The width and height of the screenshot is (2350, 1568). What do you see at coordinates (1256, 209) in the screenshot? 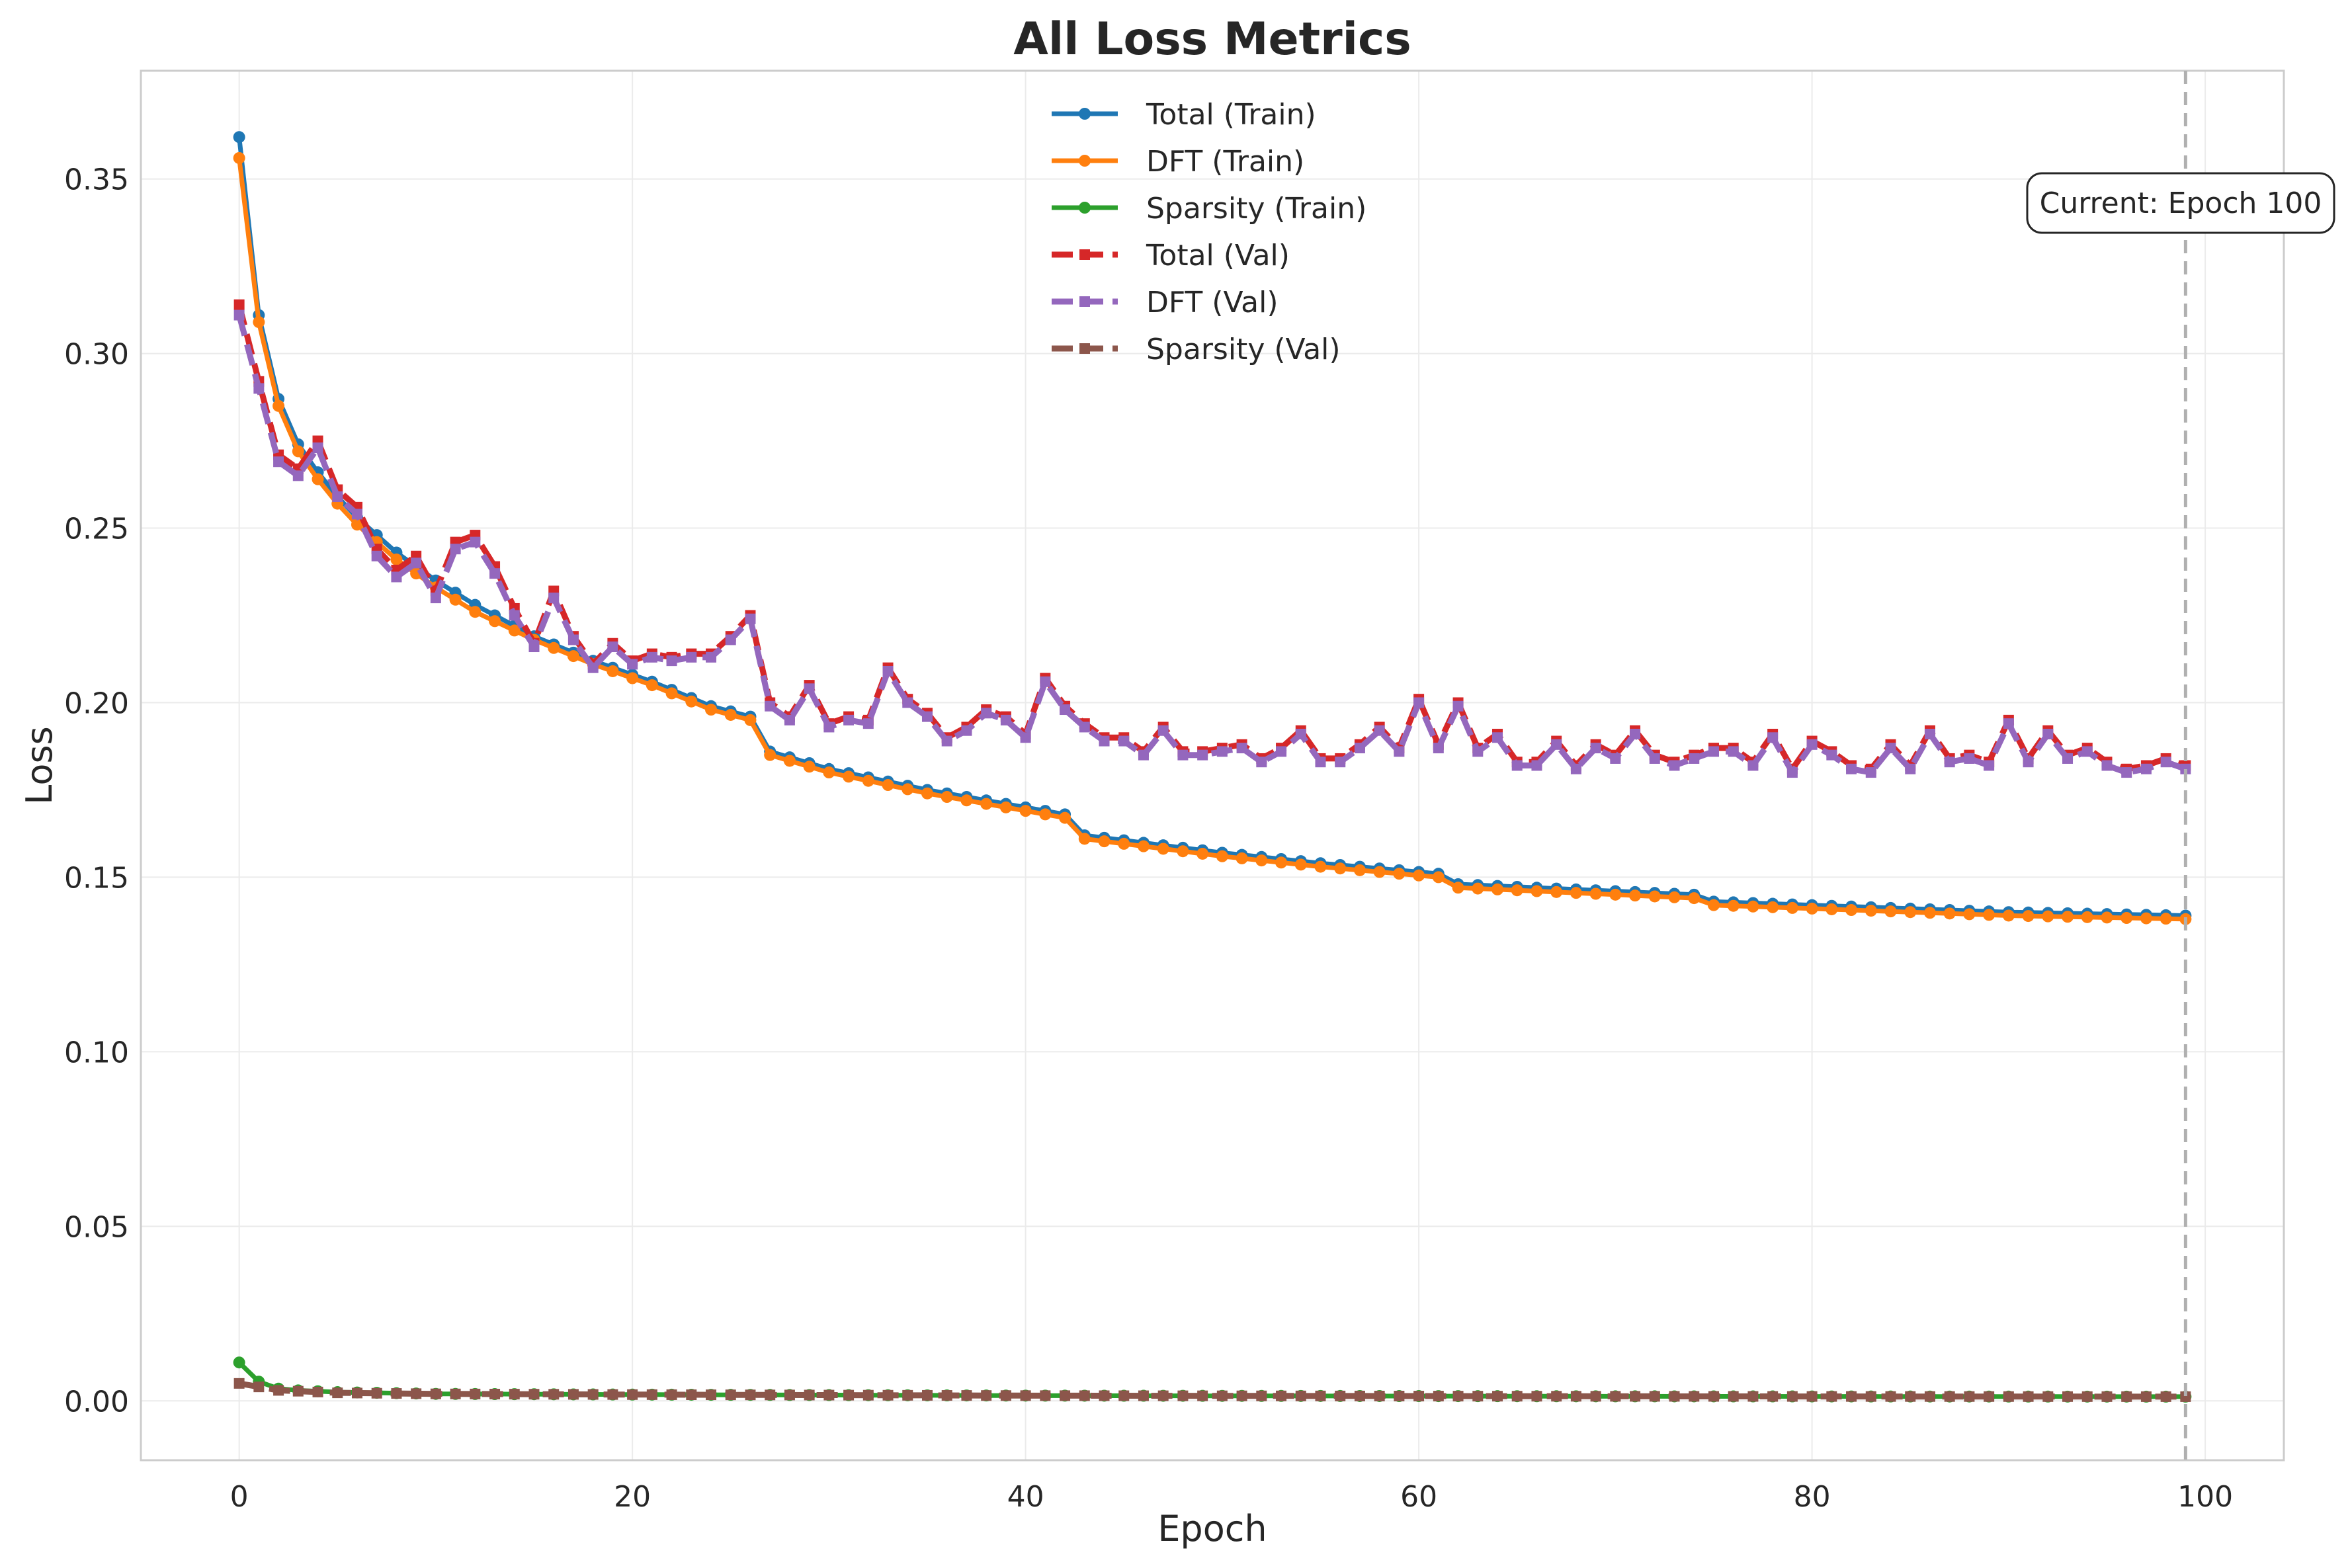
I see `legend-label: Sparsity (Train)` at bounding box center [1256, 209].